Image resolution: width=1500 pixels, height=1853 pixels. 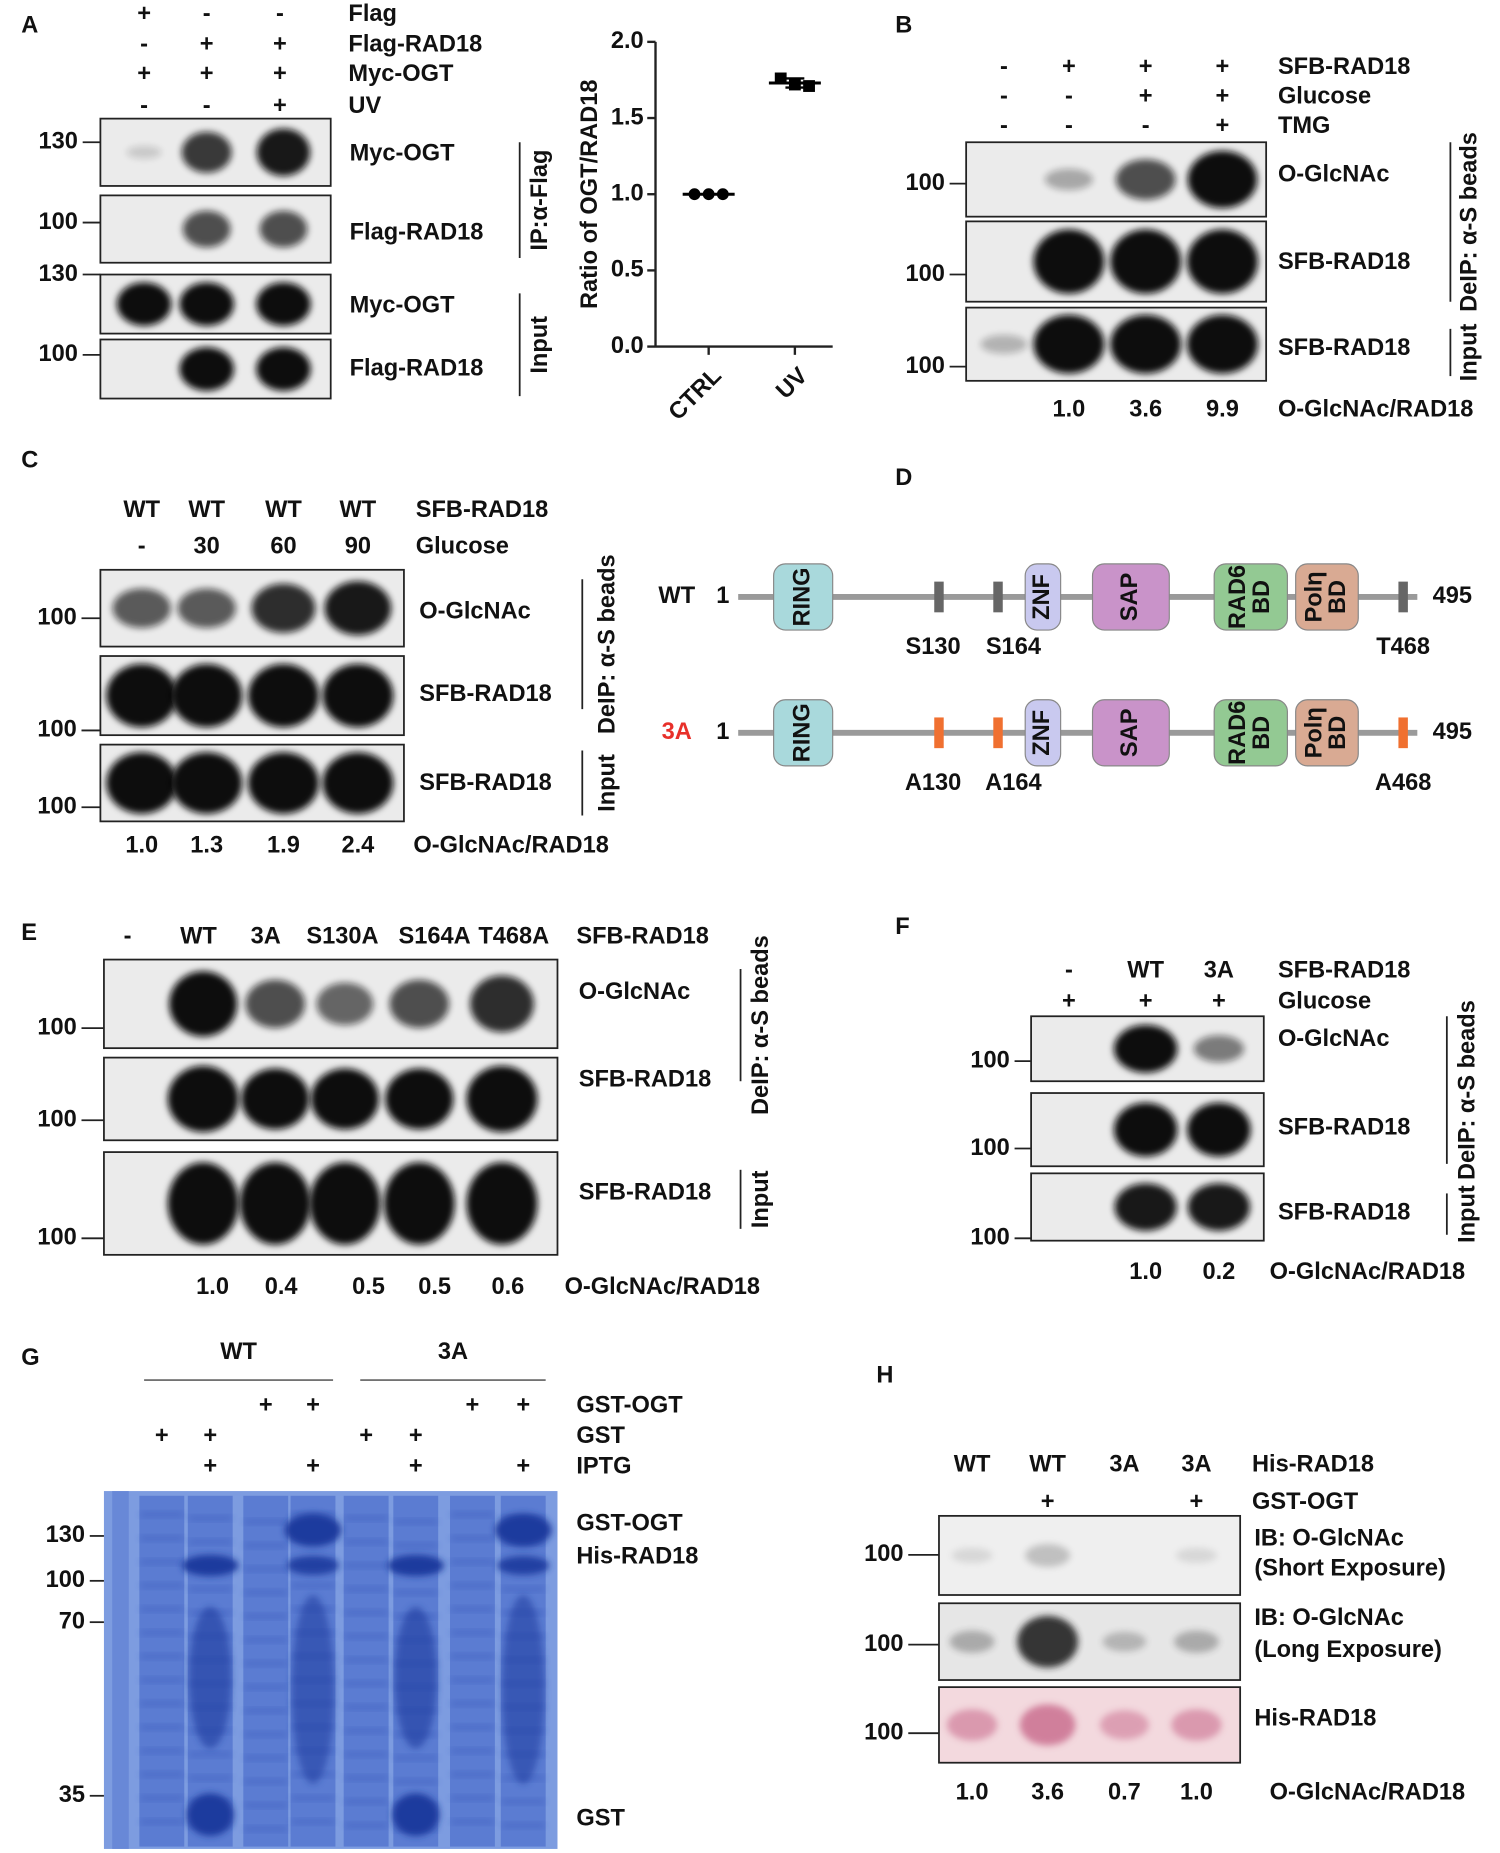 What do you see at coordinates (802, 732) in the screenshot?
I see `domain-label: RING` at bounding box center [802, 732].